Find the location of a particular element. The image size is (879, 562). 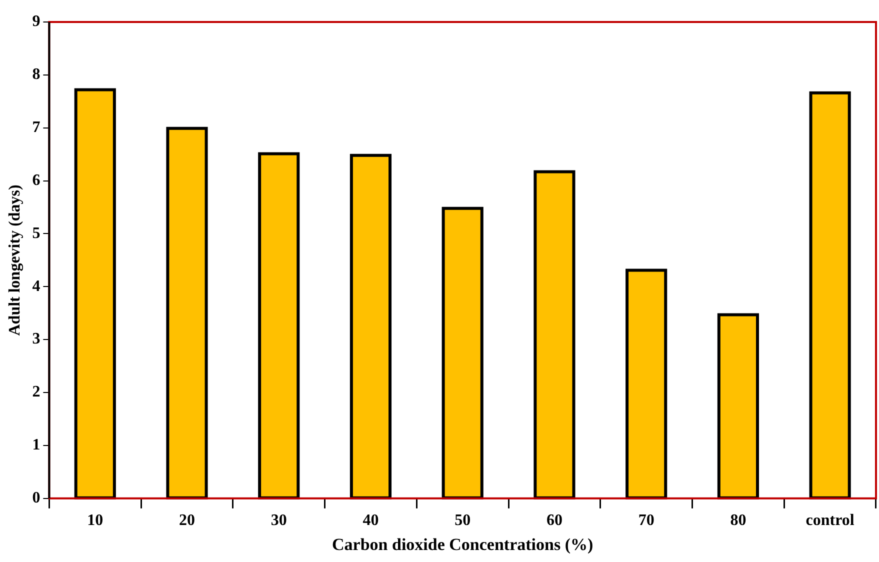

x-tick-label: 40 is located at coordinates (370, 521).